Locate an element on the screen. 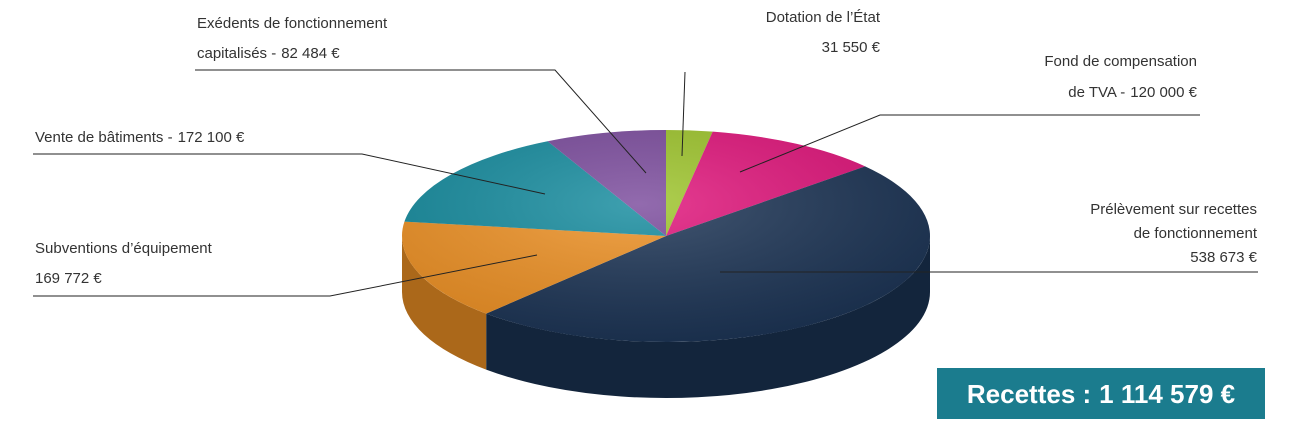 The image size is (1294, 436). label-text: Fond de compensation is located at coordinates (1120, 61).